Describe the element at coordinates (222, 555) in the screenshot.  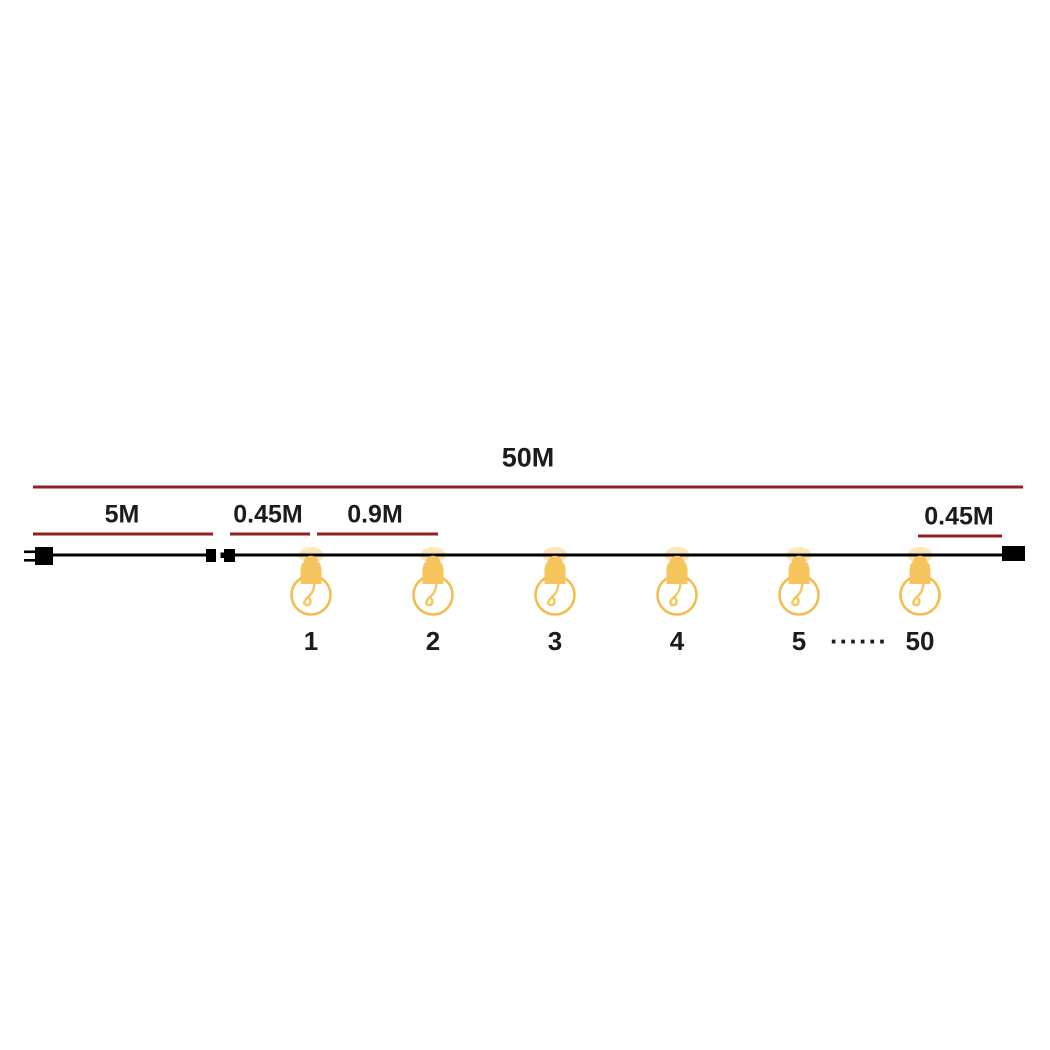
I see `connector-plug-nub` at that location.